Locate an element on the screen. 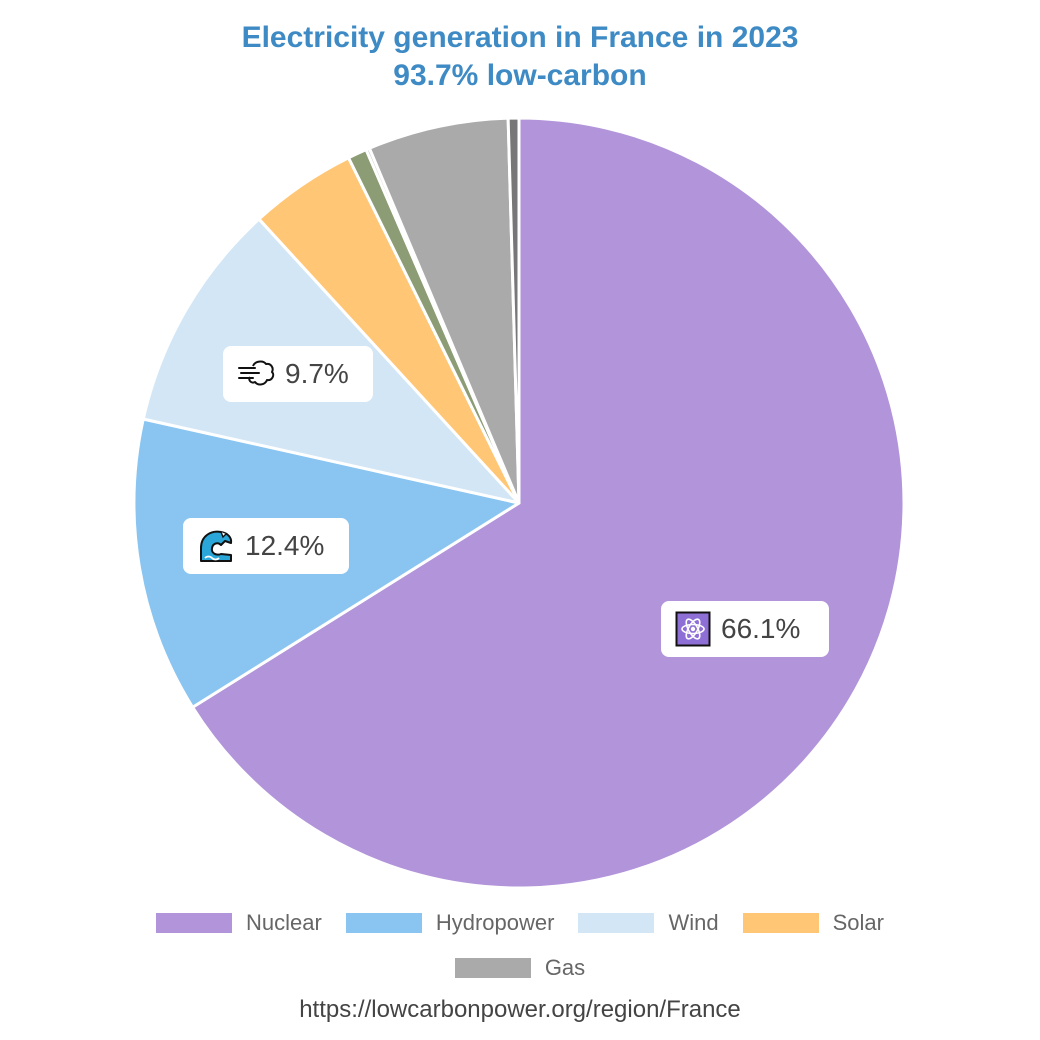 The height and width of the screenshot is (1040, 1040). water-wave-icon is located at coordinates (216, 546).